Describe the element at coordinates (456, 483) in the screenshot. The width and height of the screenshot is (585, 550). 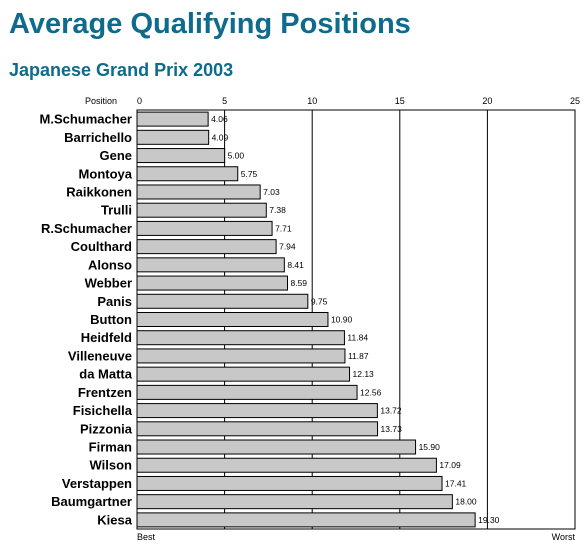
I see `data-label: 17.41` at that location.